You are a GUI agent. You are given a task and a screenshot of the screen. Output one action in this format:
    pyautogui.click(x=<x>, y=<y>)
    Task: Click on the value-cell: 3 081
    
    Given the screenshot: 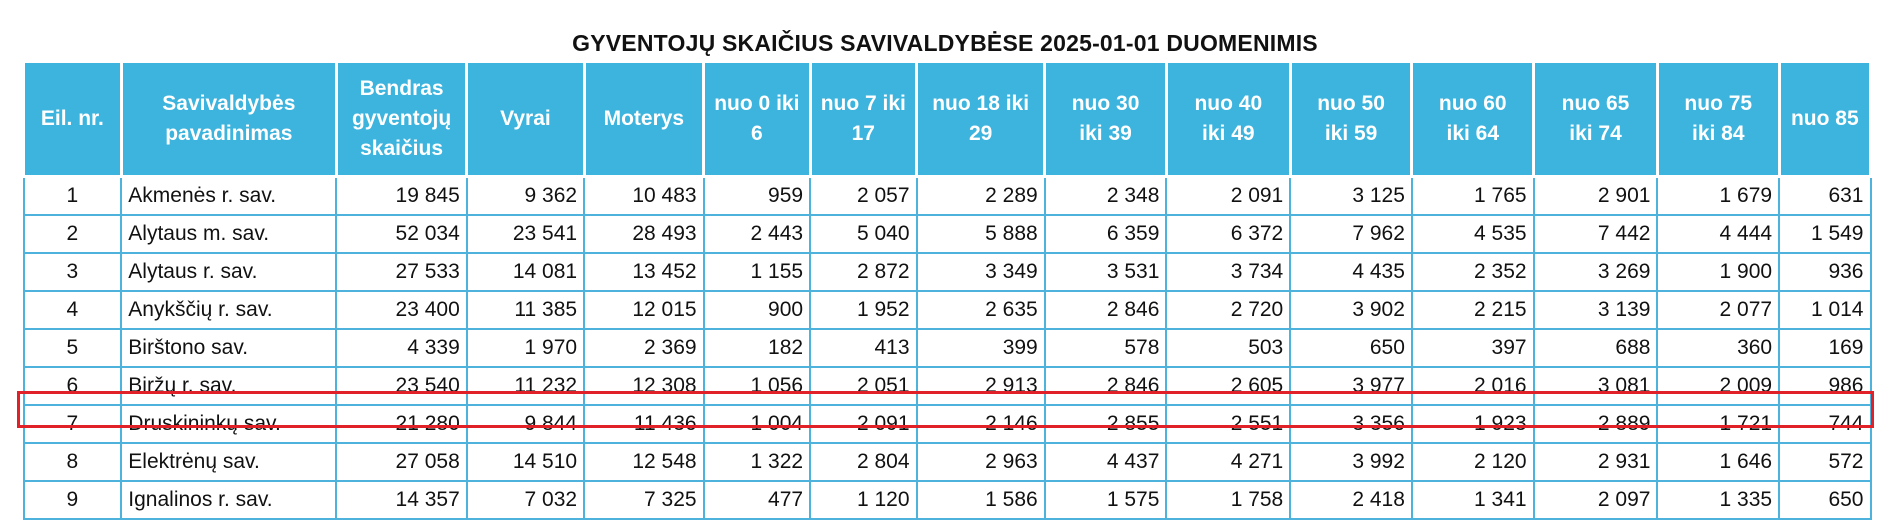 What is the action you would take?
    pyautogui.click(x=1595, y=386)
    